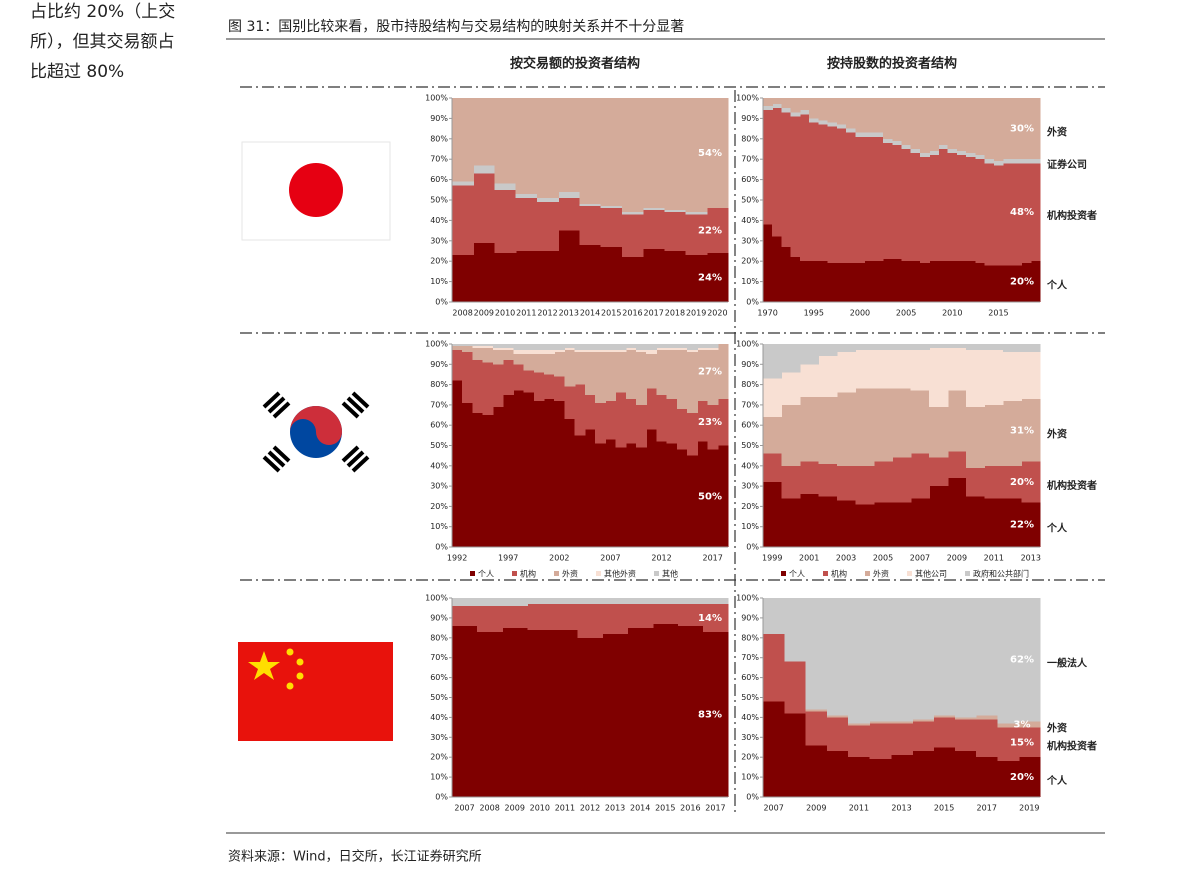 The height and width of the screenshot is (884, 1191). What do you see at coordinates (1057, 780) in the screenshot?
I see `series-annotation: 个人` at bounding box center [1057, 780].